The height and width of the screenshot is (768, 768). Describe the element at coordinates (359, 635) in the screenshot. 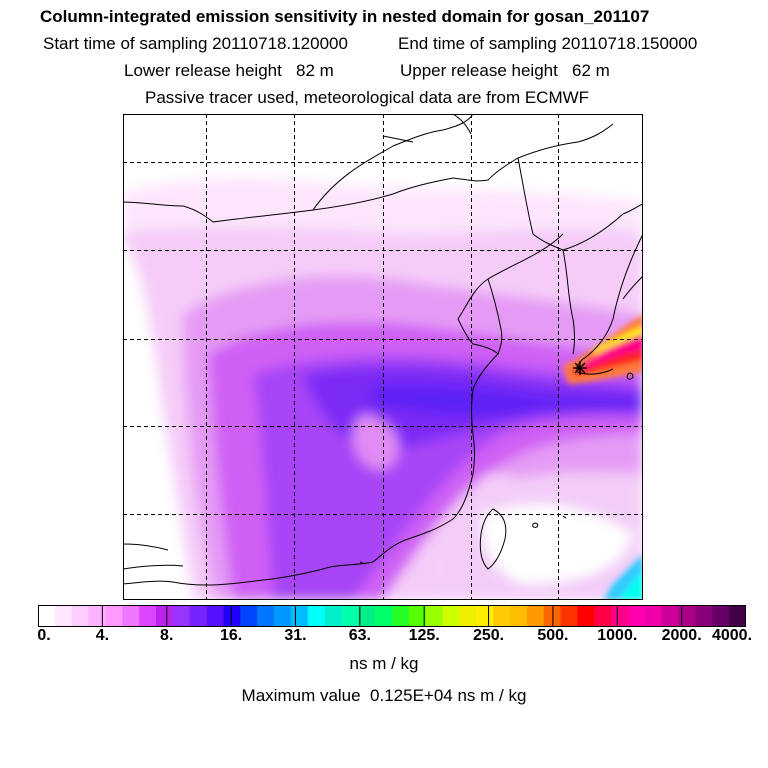

I see `colorbar-tick-label: 63.` at that location.